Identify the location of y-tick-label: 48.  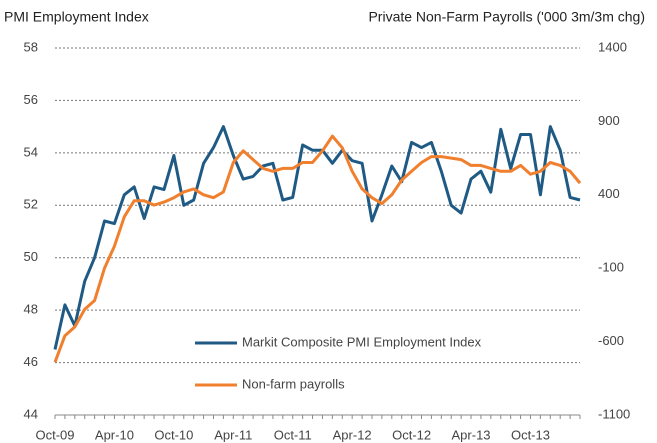
(31, 309).